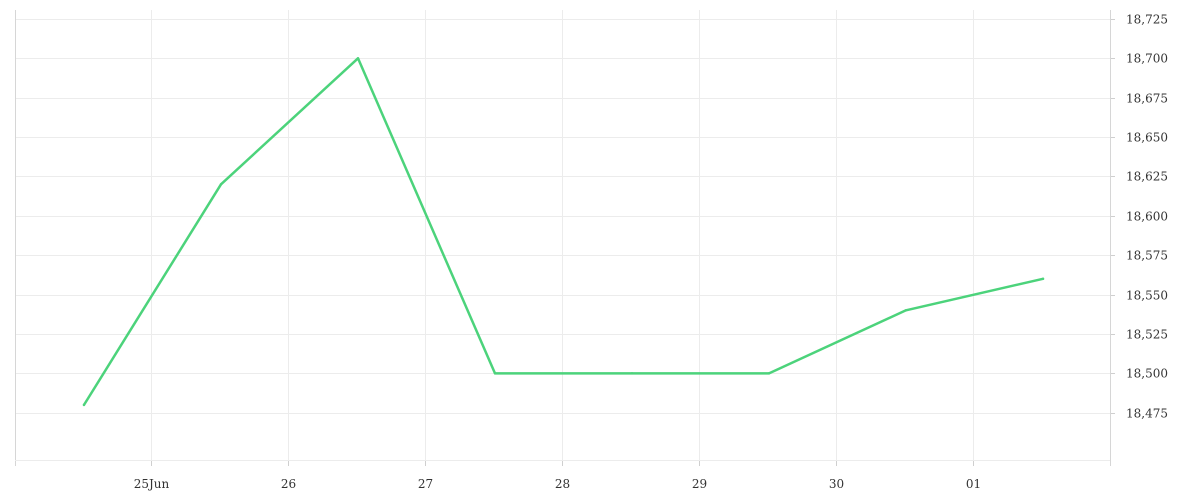 The height and width of the screenshot is (500, 1200). I want to click on x-tick-label: 30, so click(836, 484).